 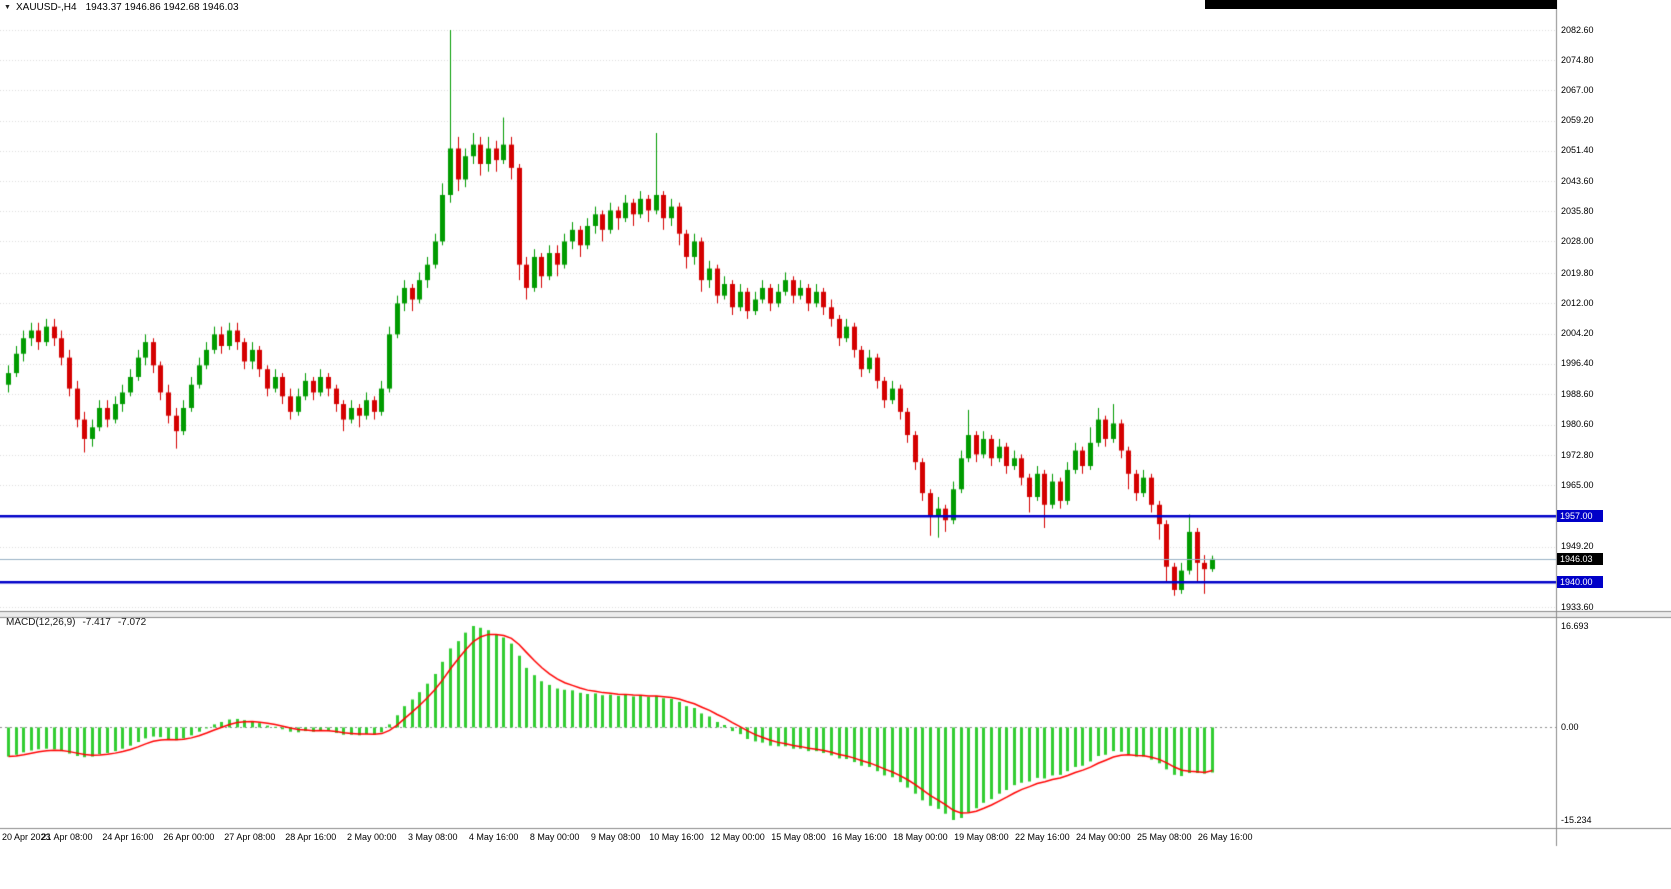 I want to click on chart-menu-icon: ▼, so click(x=7, y=7).